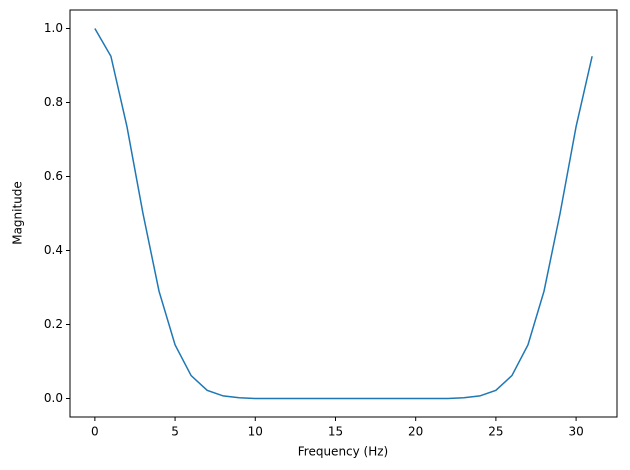 Image resolution: width=630 pixels, height=470 pixels. What do you see at coordinates (53, 250) in the screenshot?
I see `y-tick-label: 0.4` at bounding box center [53, 250].